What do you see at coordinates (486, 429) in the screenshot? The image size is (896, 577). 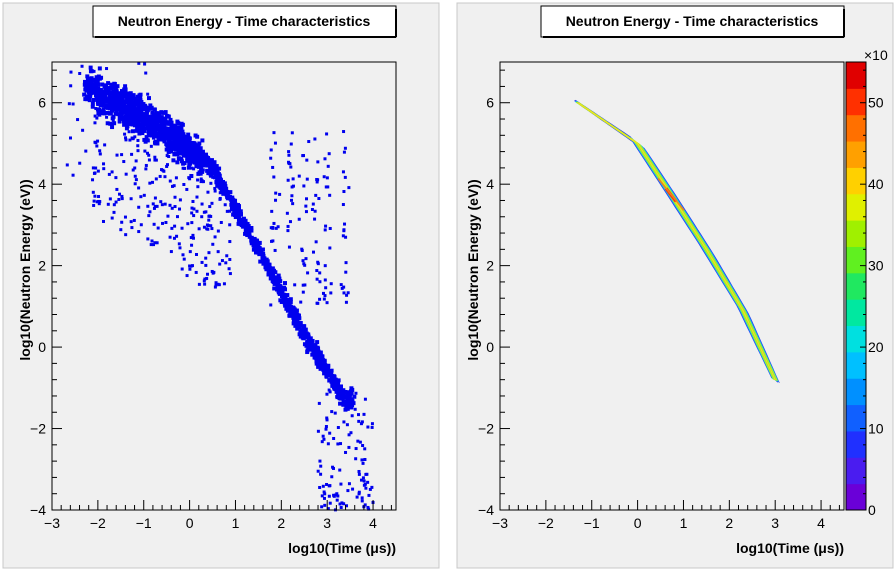 I see `right-ytick-label: −2` at bounding box center [486, 429].